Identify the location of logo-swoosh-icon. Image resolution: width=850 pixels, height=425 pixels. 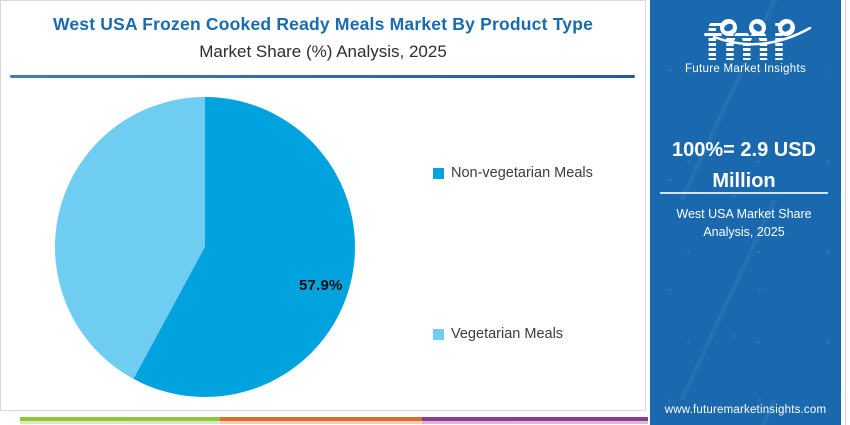
(761, 36).